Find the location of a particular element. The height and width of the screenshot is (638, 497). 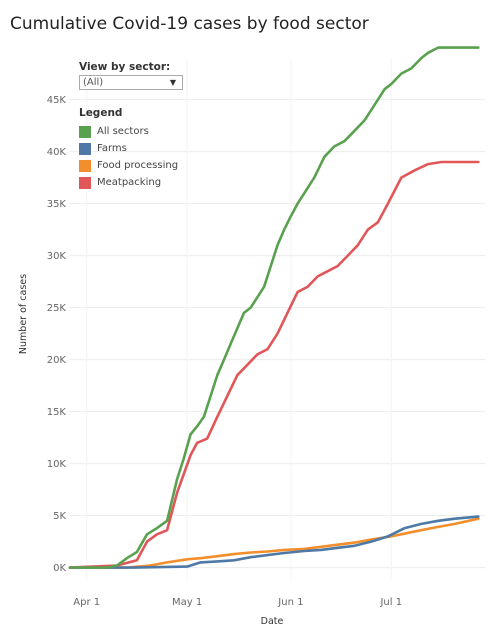

chart-title: Cumulative Covid-19 cases by food sector is located at coordinates (189, 24).